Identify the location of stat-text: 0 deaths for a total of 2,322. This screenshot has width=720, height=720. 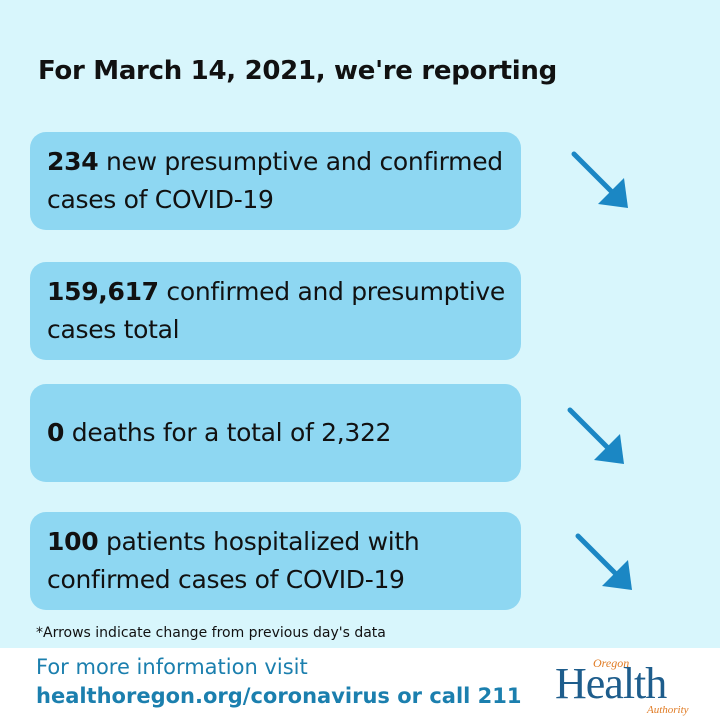
(219, 432).